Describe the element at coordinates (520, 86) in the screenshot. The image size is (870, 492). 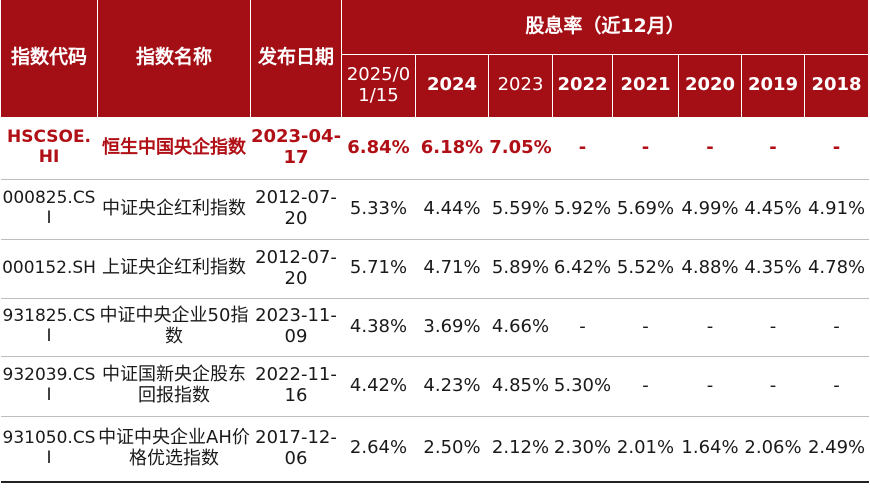
I see `header-year-2023: 2023` at that location.